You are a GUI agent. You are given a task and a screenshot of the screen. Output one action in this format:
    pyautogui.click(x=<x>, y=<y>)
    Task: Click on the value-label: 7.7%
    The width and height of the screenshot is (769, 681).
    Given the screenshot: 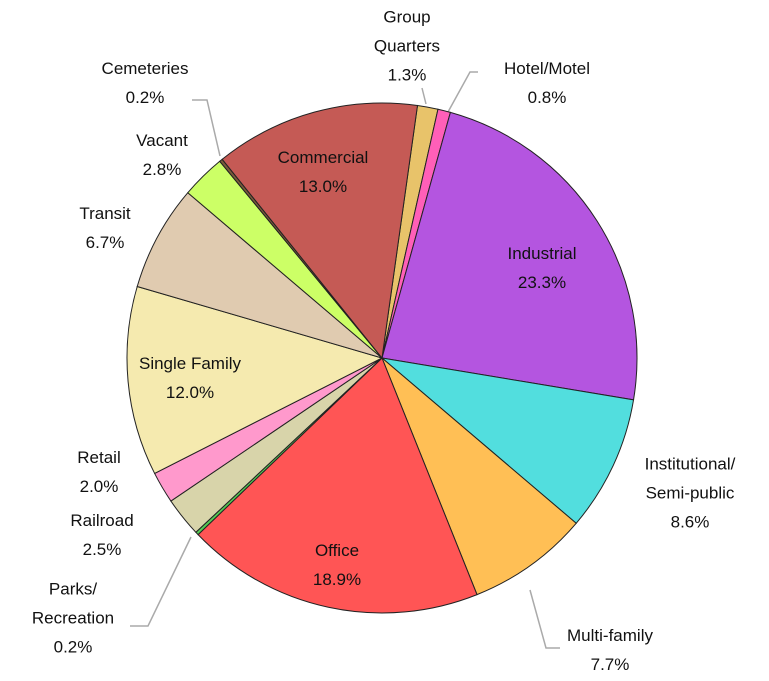 What is the action you would take?
    pyautogui.click(x=610, y=664)
    